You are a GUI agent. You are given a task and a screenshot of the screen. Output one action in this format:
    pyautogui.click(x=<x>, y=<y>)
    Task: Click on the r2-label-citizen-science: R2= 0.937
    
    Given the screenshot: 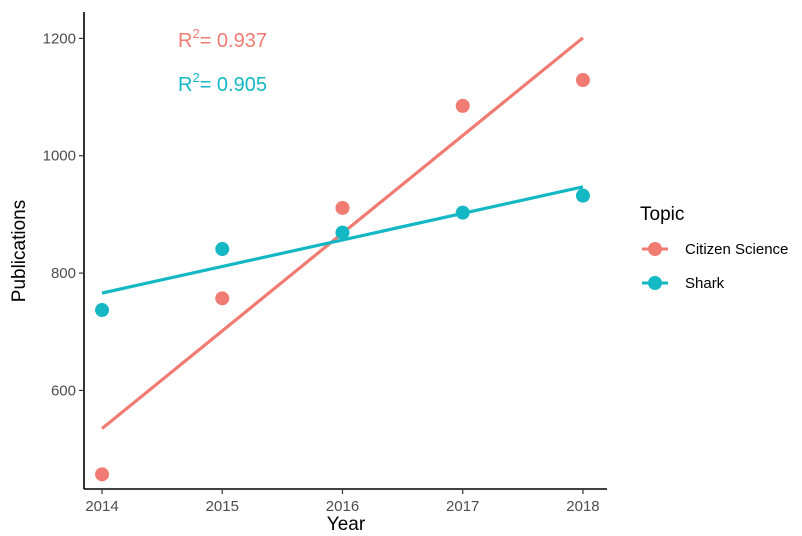 What is the action you would take?
    pyautogui.click(x=222, y=39)
    